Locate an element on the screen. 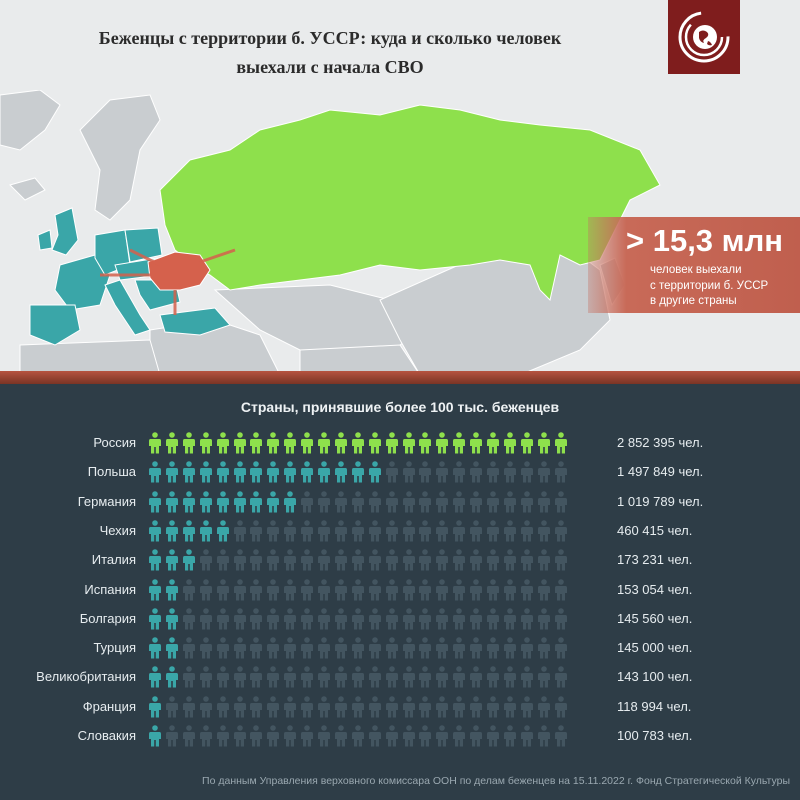 The height and width of the screenshot is (800, 800). value-label: 1 019 789 чел. is located at coordinates (660, 501).